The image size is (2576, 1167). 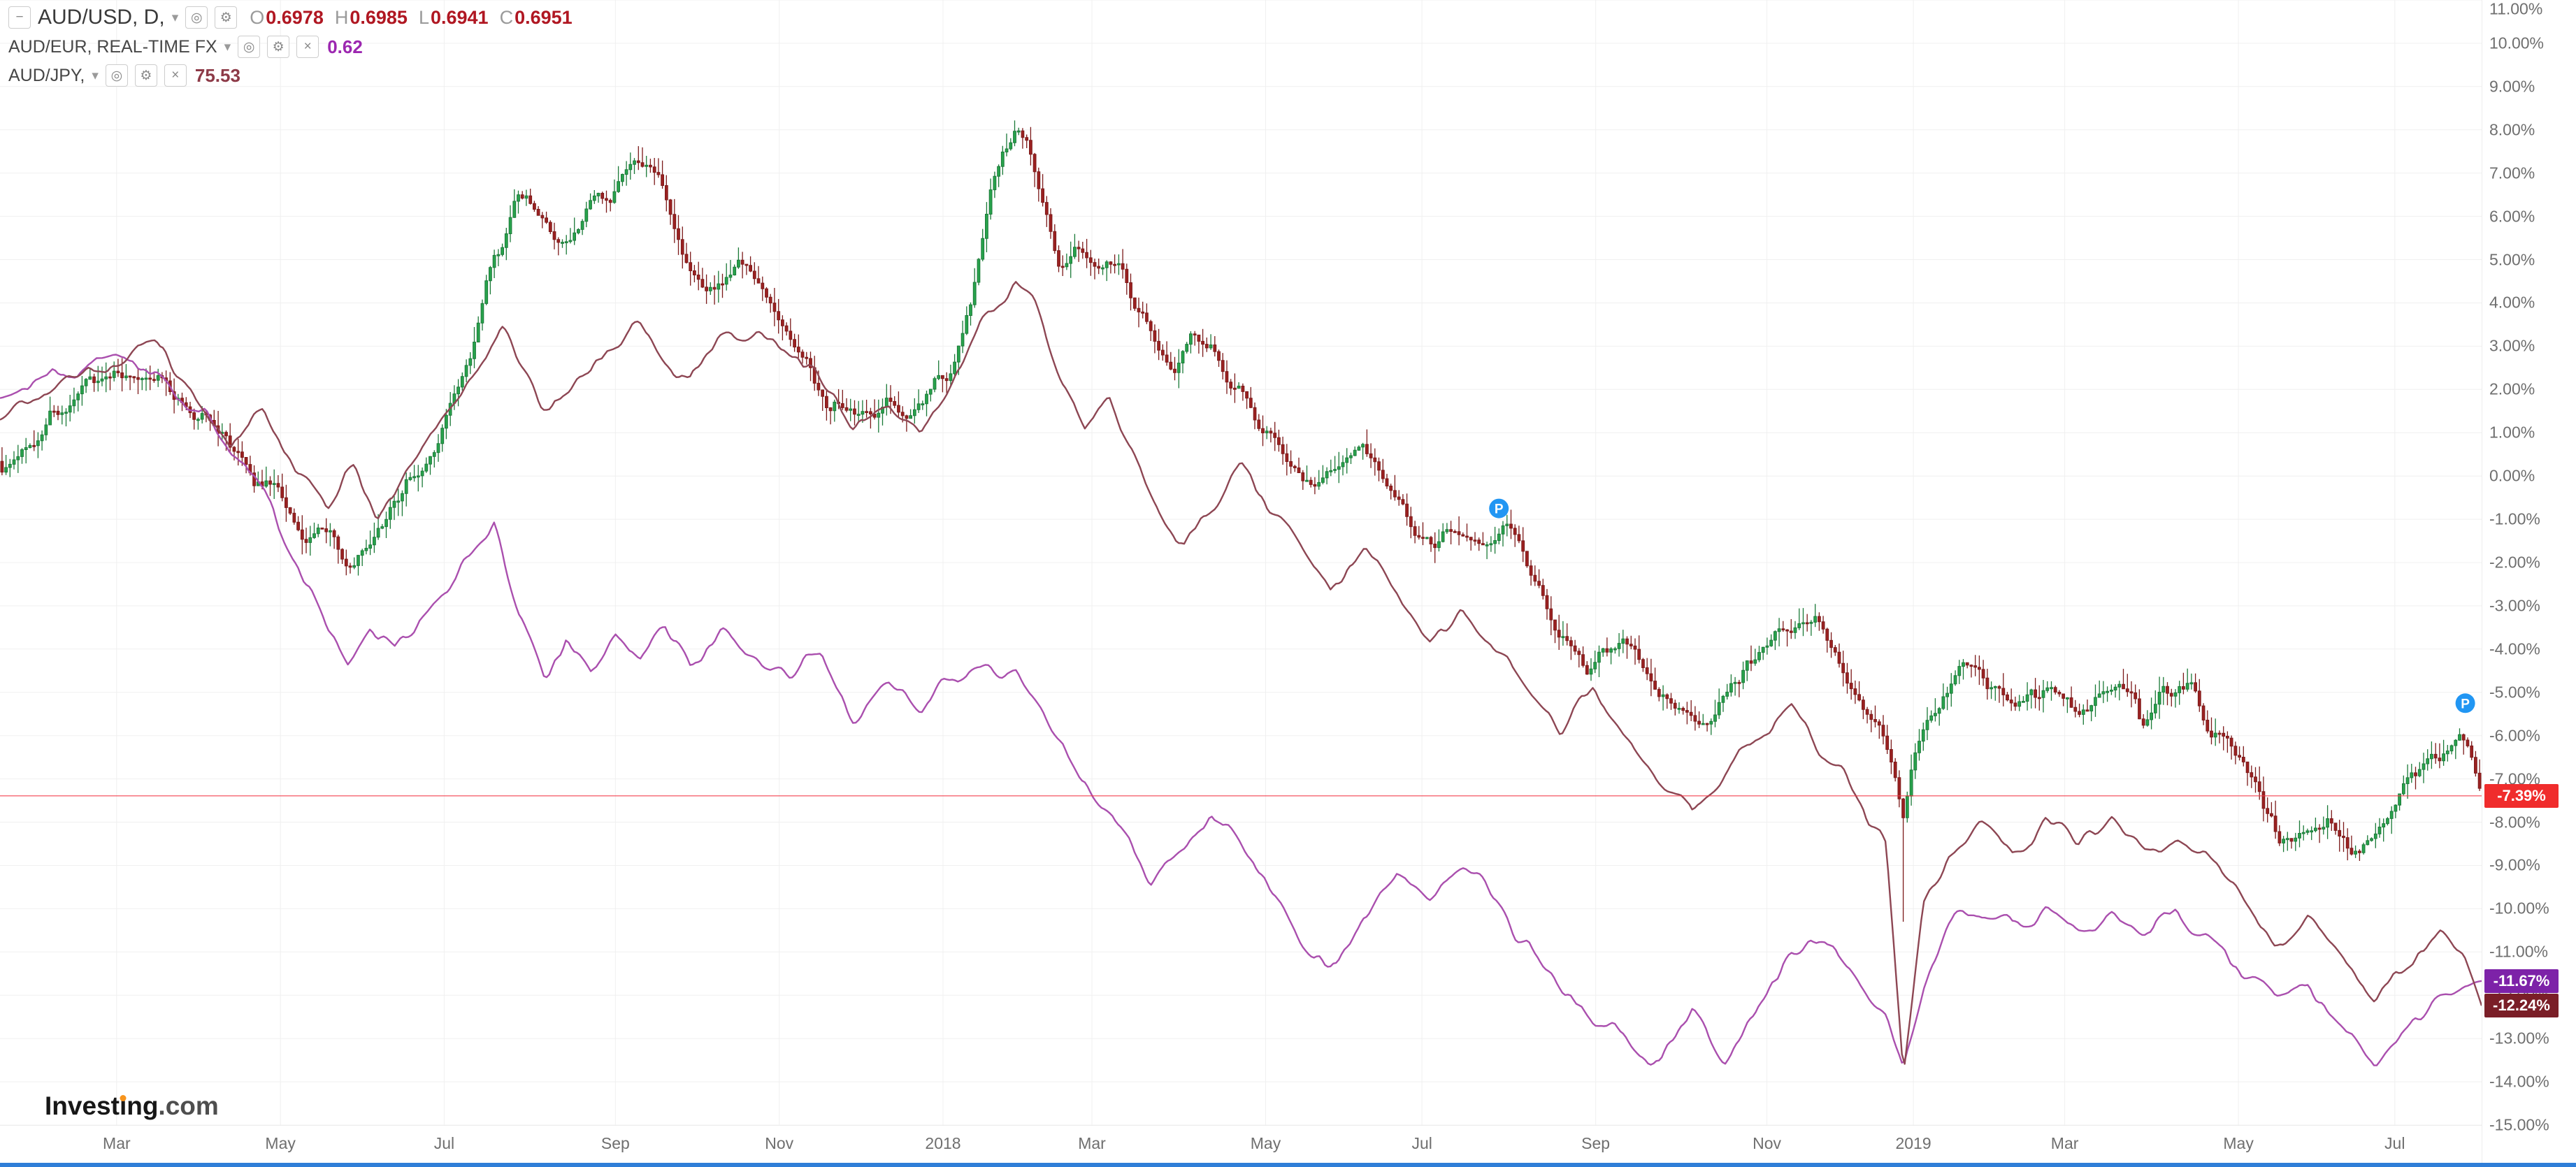 I want to click on y-axis-label: 4.00%, so click(x=2512, y=303).